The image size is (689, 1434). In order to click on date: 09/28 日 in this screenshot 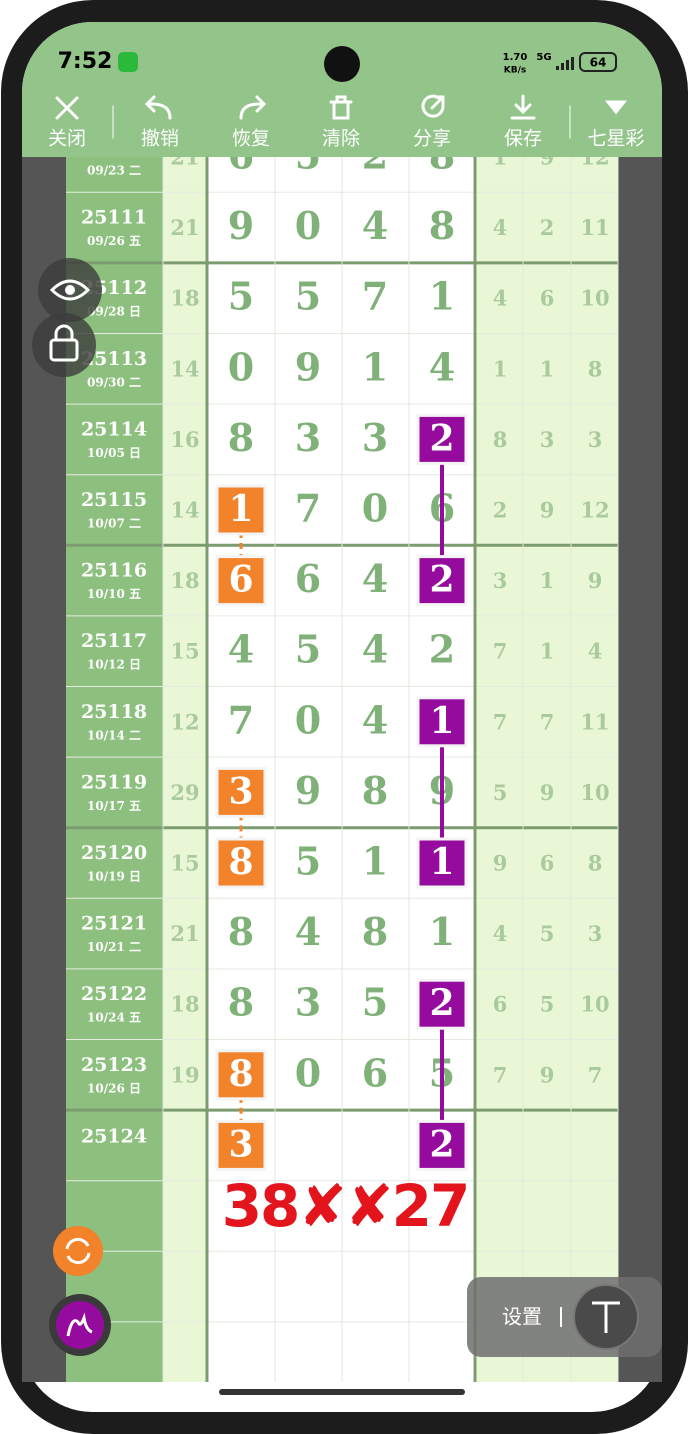, I will do `click(114, 312)`.